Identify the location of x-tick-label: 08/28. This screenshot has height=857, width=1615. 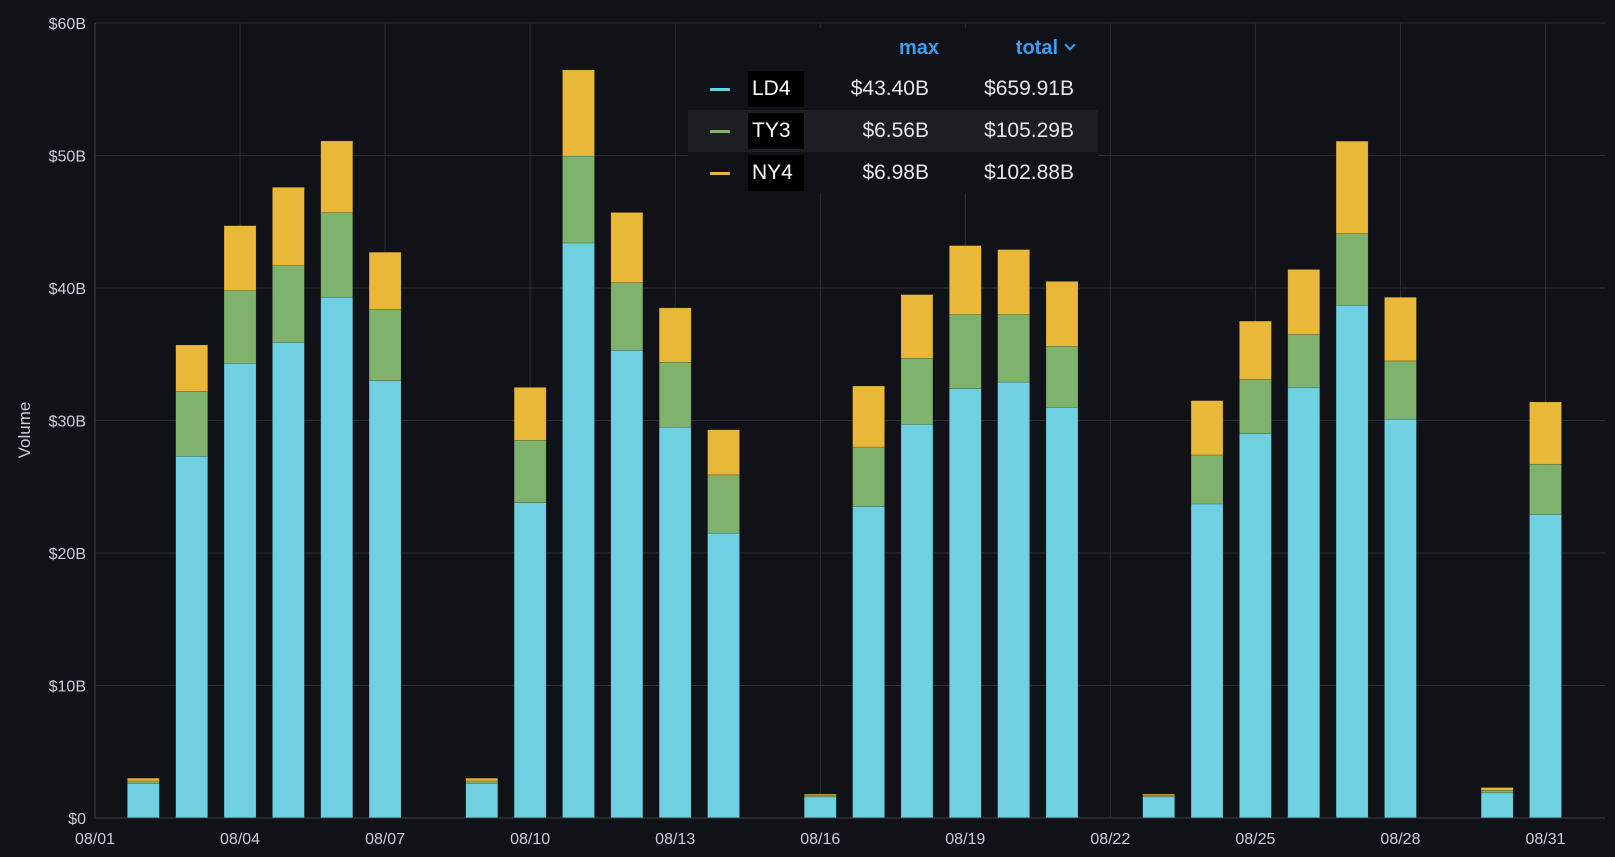
(1400, 839).